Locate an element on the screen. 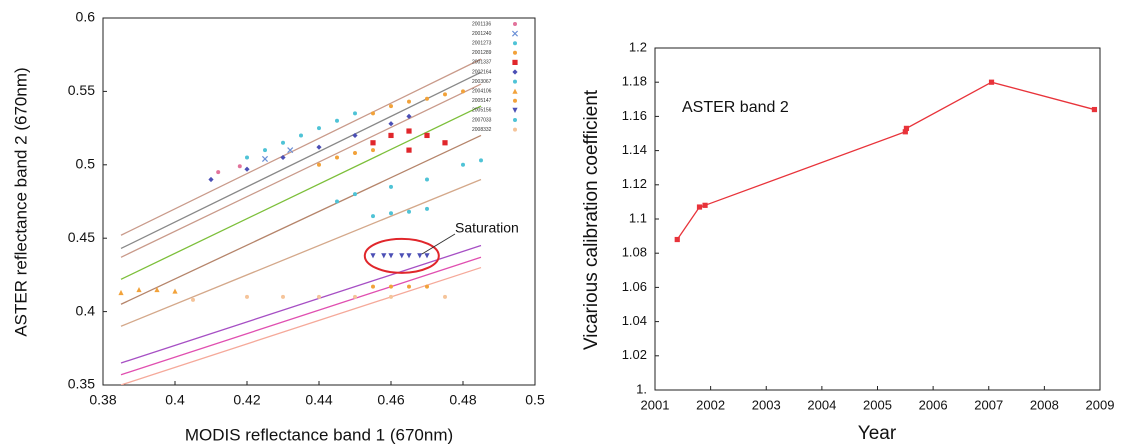 The image size is (1128, 446). y-tick-label: 1.1 is located at coordinates (638, 217).